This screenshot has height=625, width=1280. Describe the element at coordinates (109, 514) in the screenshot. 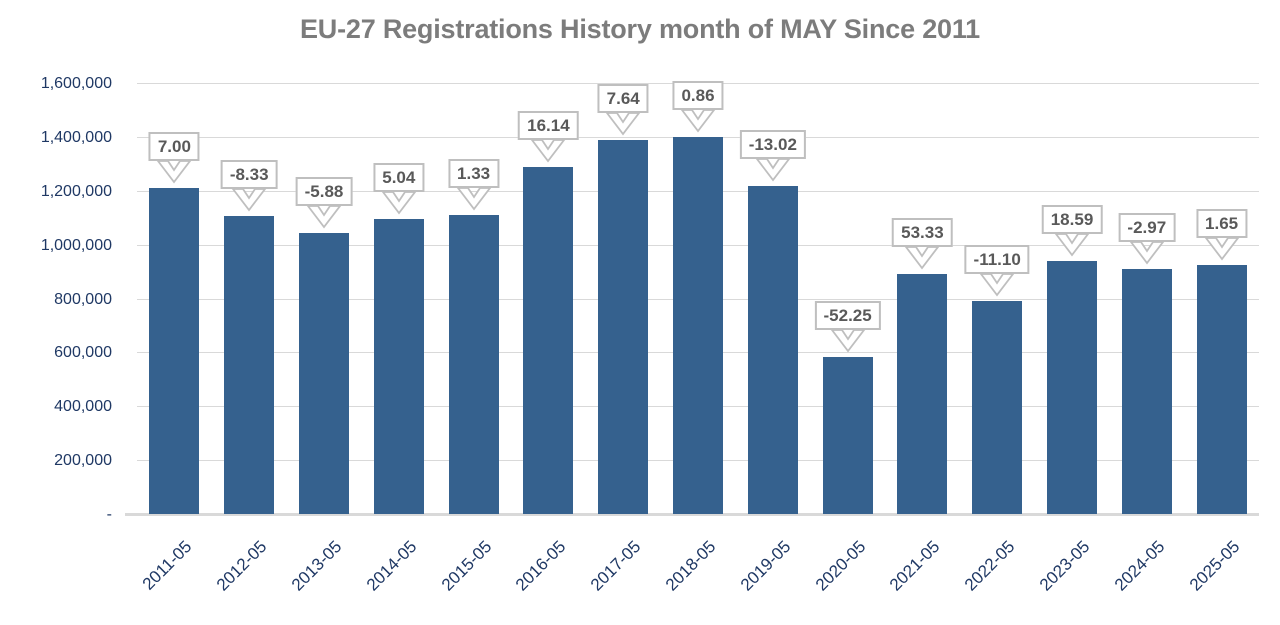

I see `y-axis-label: -` at that location.